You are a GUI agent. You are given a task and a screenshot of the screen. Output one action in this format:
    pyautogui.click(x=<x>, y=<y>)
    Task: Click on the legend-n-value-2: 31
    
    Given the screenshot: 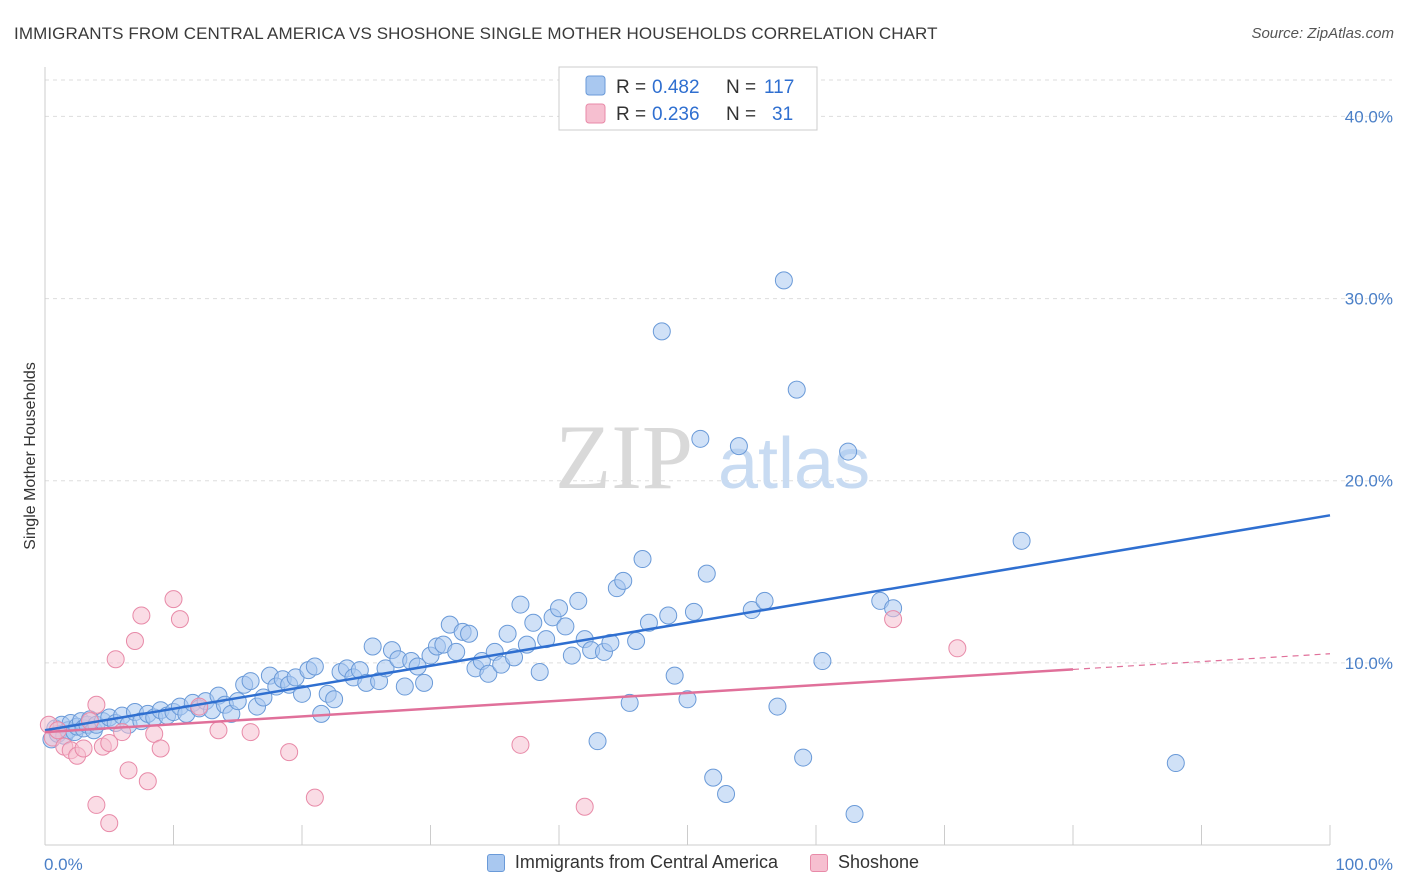 What is the action you would take?
    pyautogui.click(x=782, y=114)
    